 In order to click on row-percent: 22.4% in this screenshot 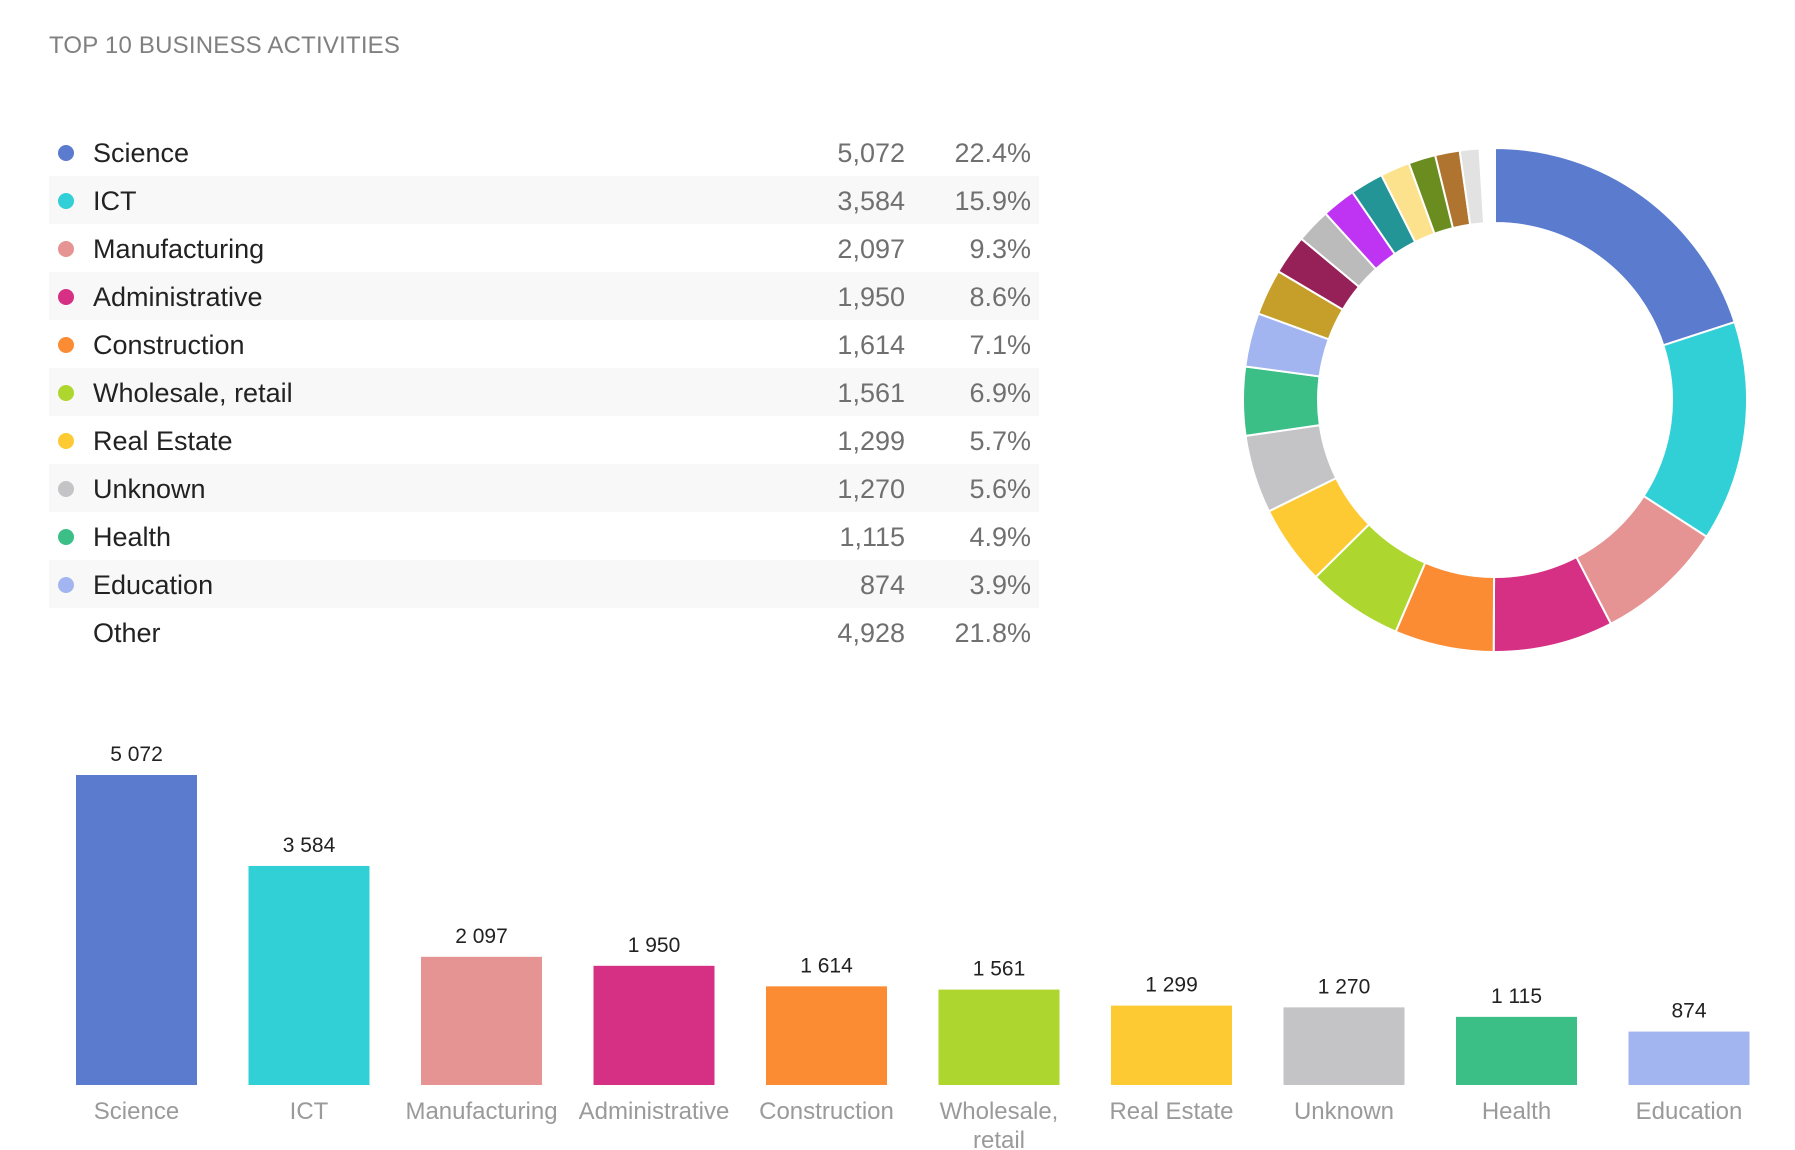, I will do `click(992, 153)`.